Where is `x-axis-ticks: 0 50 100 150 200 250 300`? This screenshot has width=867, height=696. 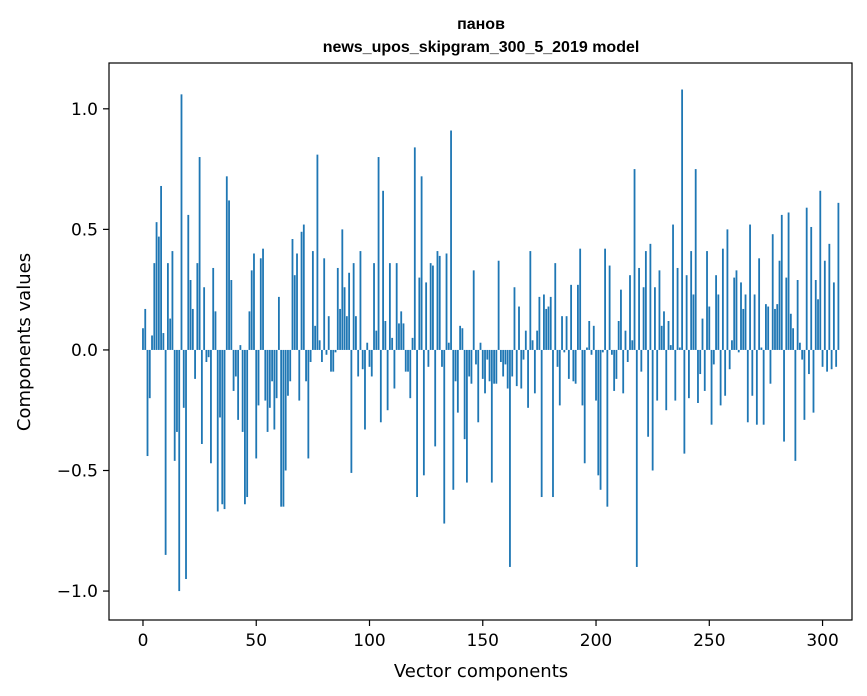 x-axis-ticks: 0 50 100 150 200 250 300 is located at coordinates (488, 635).